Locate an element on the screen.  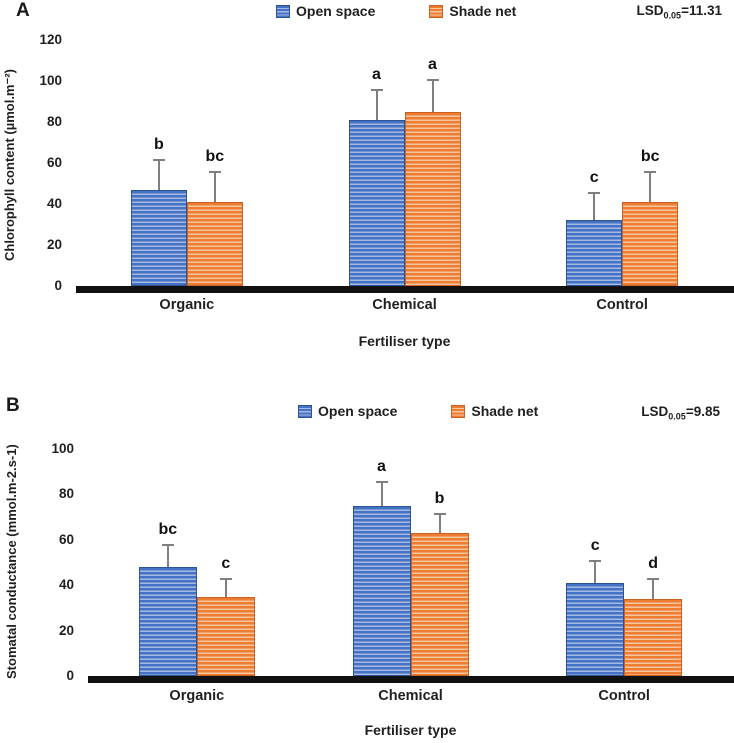
panel-label-b: B is located at coordinates (13, 405).